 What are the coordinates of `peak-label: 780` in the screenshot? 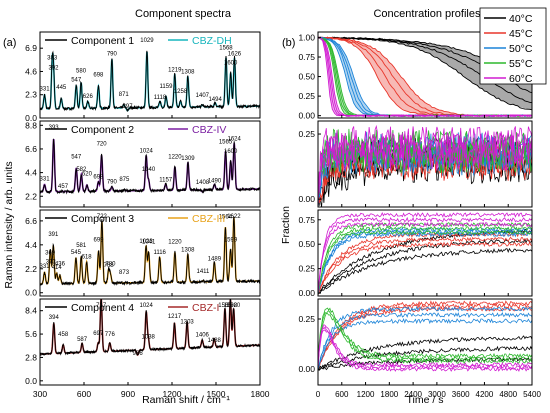 It's located at (110, 264).